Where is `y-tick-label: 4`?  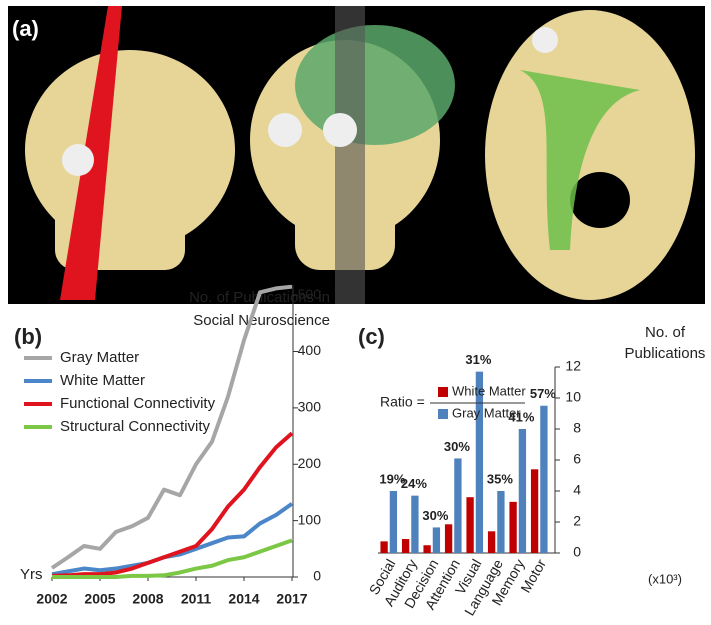 y-tick-label: 4 is located at coordinates (577, 490).